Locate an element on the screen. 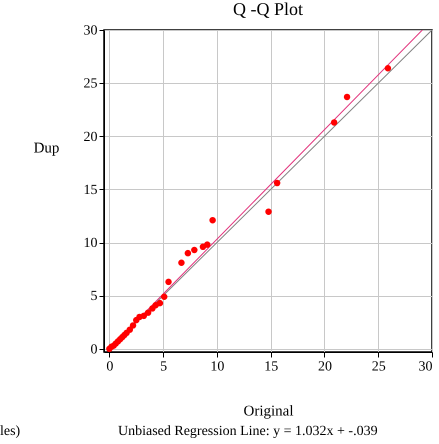  y-axis-title: Dup is located at coordinates (47, 148).